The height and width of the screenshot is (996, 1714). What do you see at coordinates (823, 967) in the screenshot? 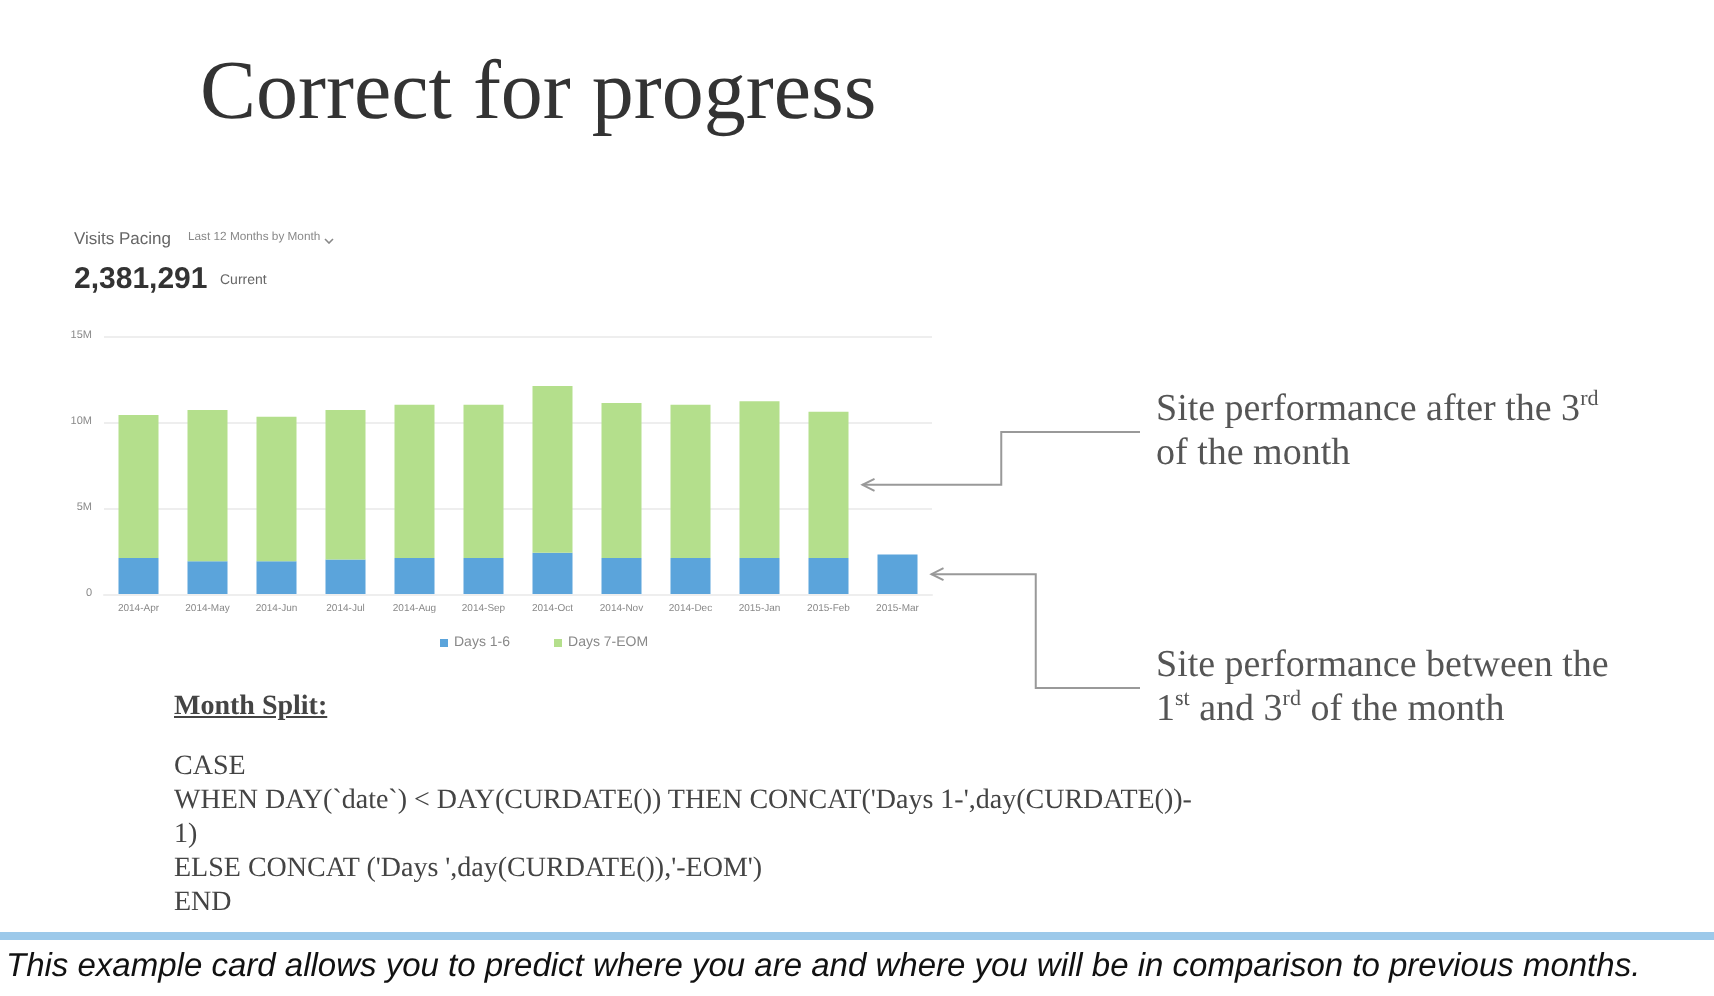
I see `text: This example card allows you to predict where you are and where you will be in comparison to previous months.` at bounding box center [823, 967].